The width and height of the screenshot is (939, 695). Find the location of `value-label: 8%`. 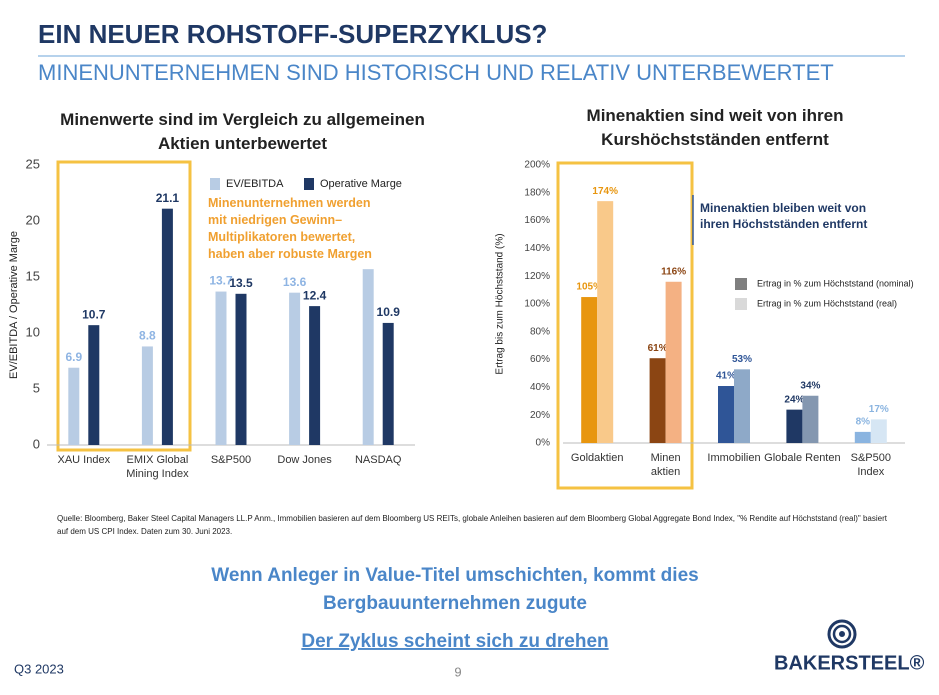

value-label: 8% is located at coordinates (863, 422).